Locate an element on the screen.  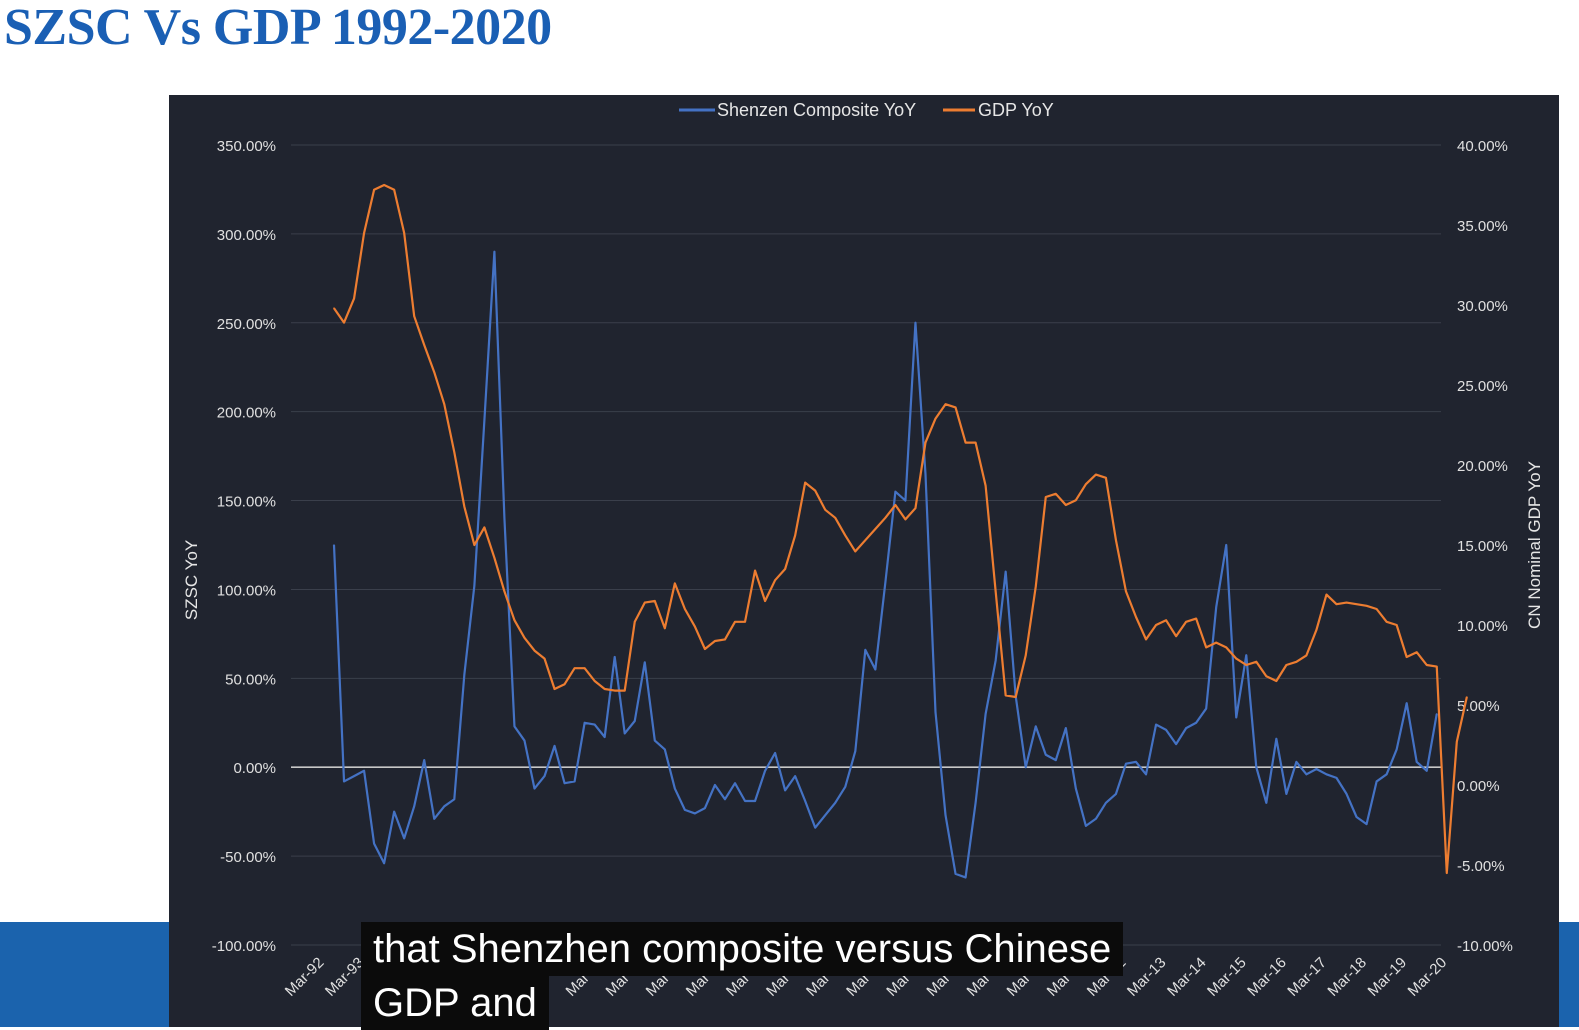
y-right-tick-label: 15.00% is located at coordinates (1482, 546).